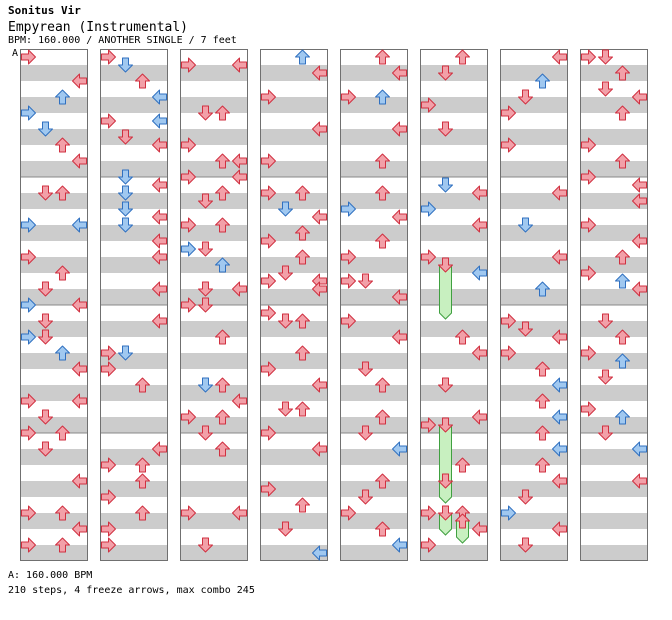 This screenshot has width=672, height=620. Describe the element at coordinates (50, 575) in the screenshot. I see `bpm-summary: A: 160.000 BPM` at that location.